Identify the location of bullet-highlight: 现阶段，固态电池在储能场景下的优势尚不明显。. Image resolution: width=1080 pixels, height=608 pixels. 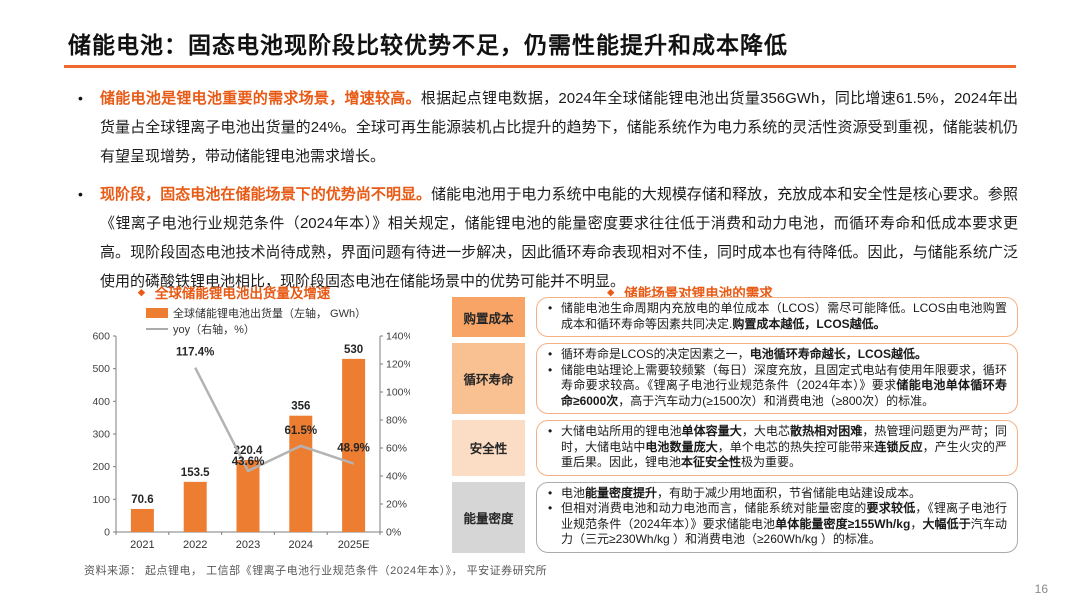
(266, 194).